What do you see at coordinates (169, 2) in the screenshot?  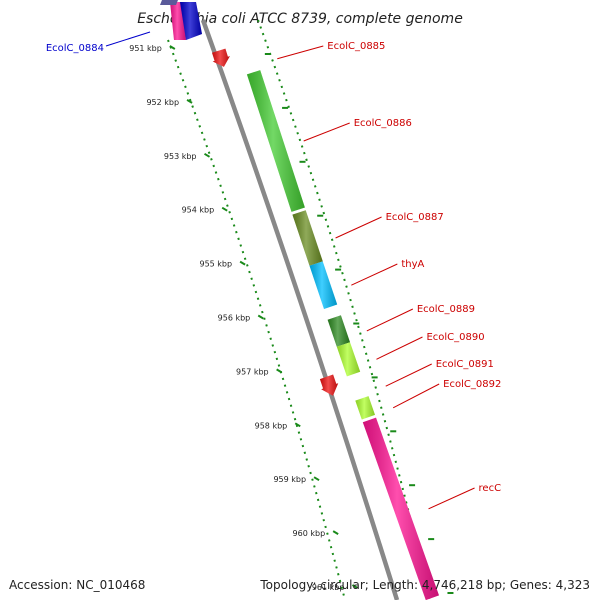 I see `gene-fragment-top` at bounding box center [169, 2].